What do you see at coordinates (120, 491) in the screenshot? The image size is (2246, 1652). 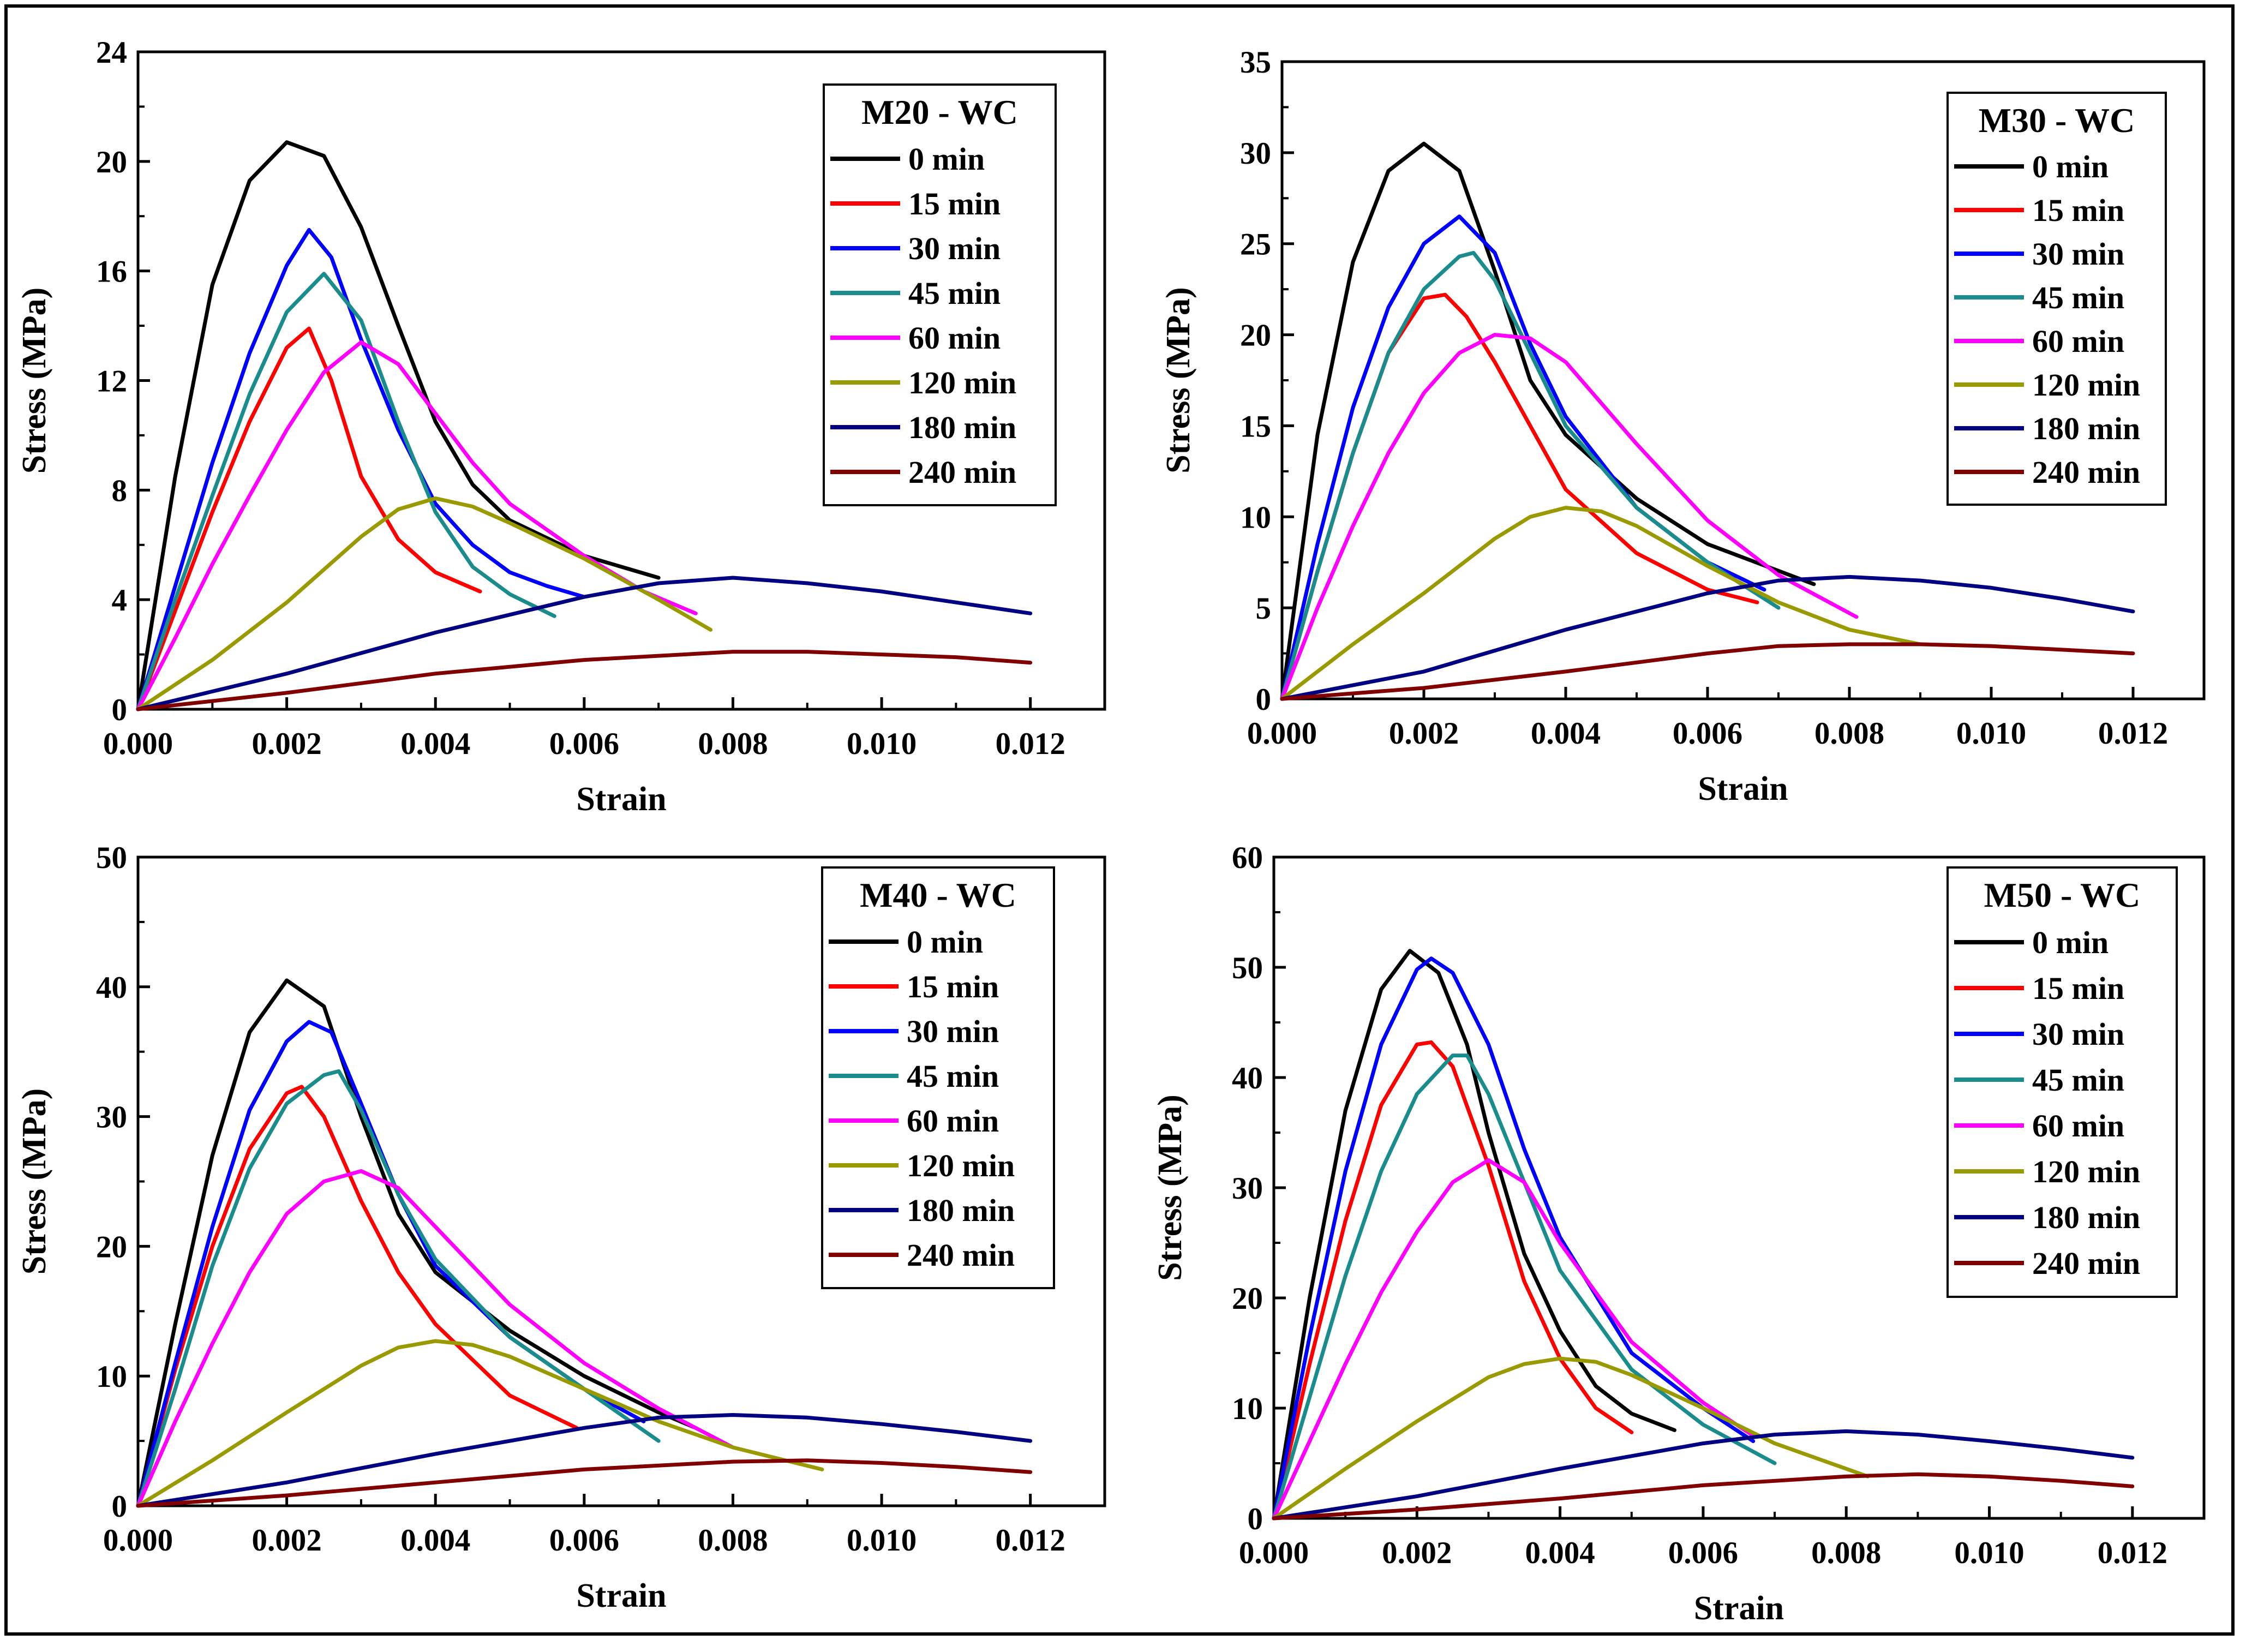 I see `y-tick-label: 8` at bounding box center [120, 491].